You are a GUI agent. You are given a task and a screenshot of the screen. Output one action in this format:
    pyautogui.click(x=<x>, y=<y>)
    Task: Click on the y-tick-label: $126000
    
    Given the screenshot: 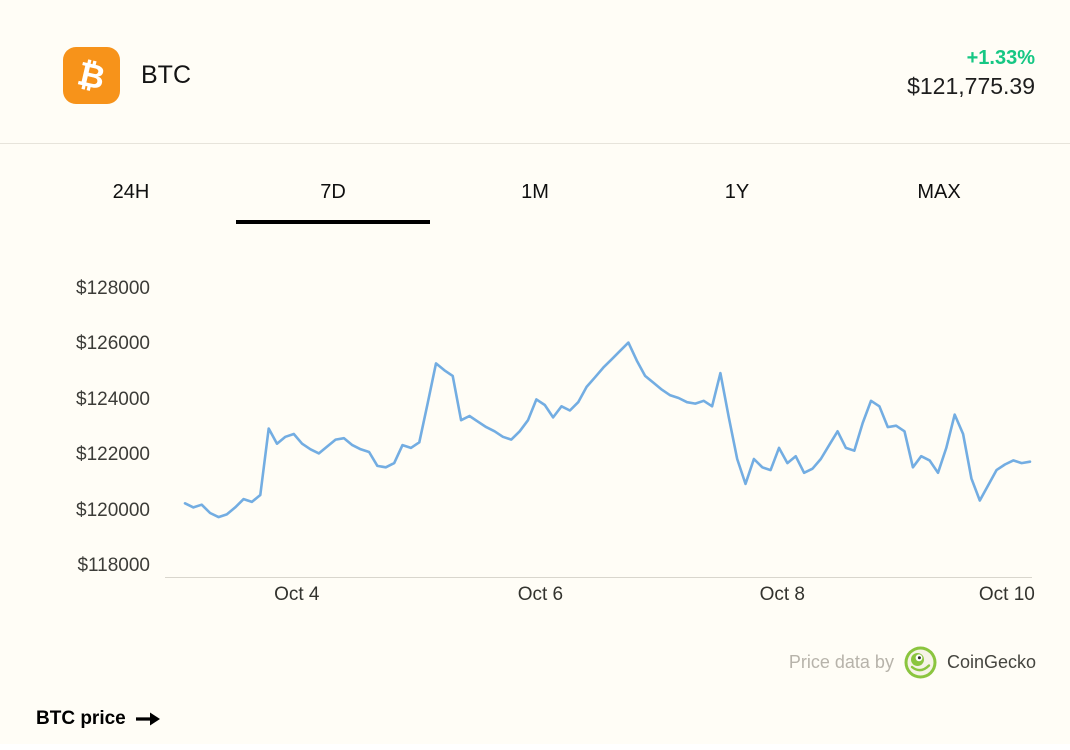 What is the action you would take?
    pyautogui.click(x=113, y=344)
    